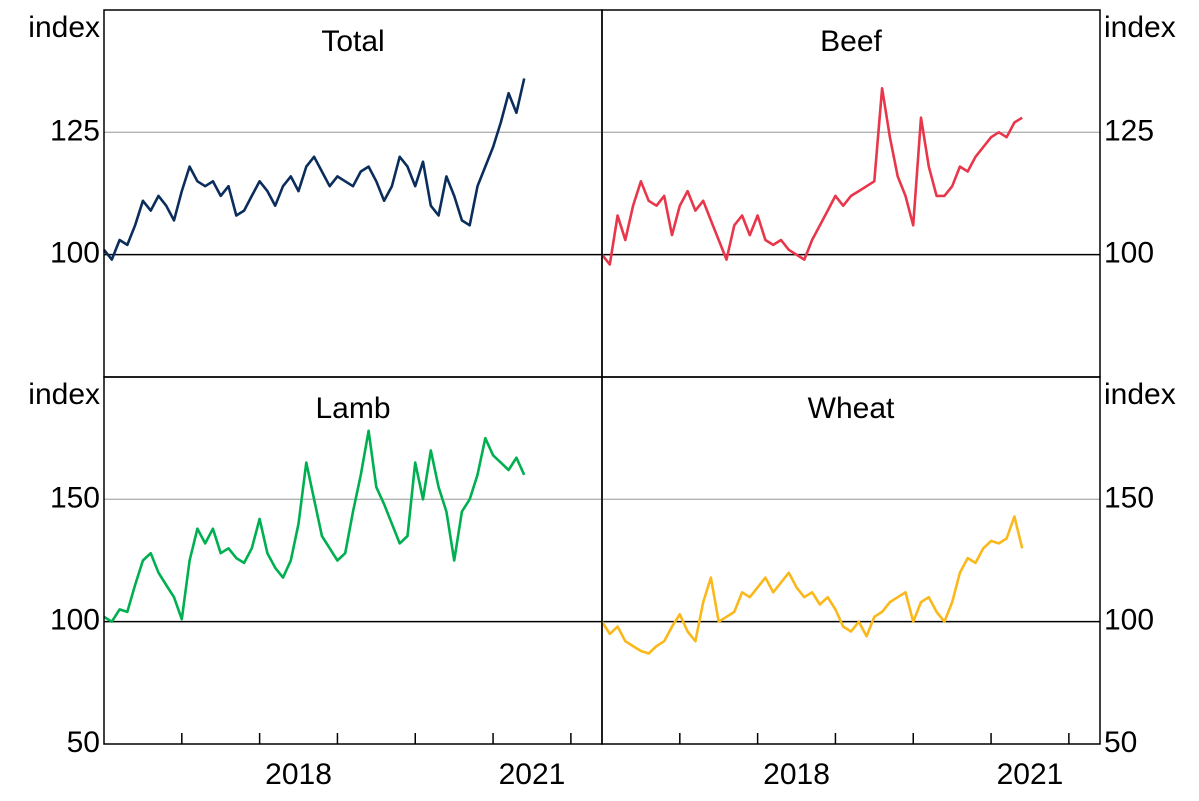 The height and width of the screenshot is (801, 1199). Describe the element at coordinates (352, 41) in the screenshot. I see `panel-title: Total` at that location.